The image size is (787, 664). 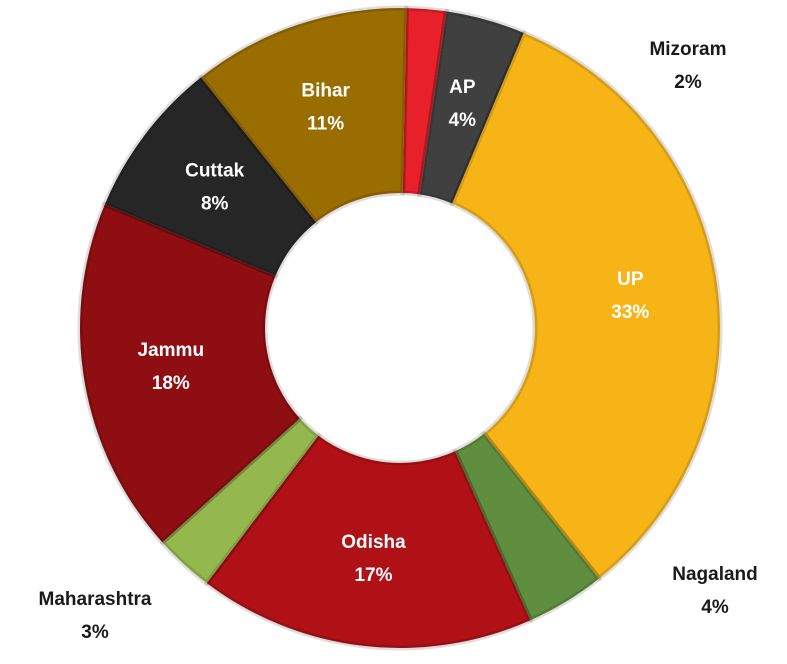 I want to click on slice-label: Bihar, so click(x=325, y=91).